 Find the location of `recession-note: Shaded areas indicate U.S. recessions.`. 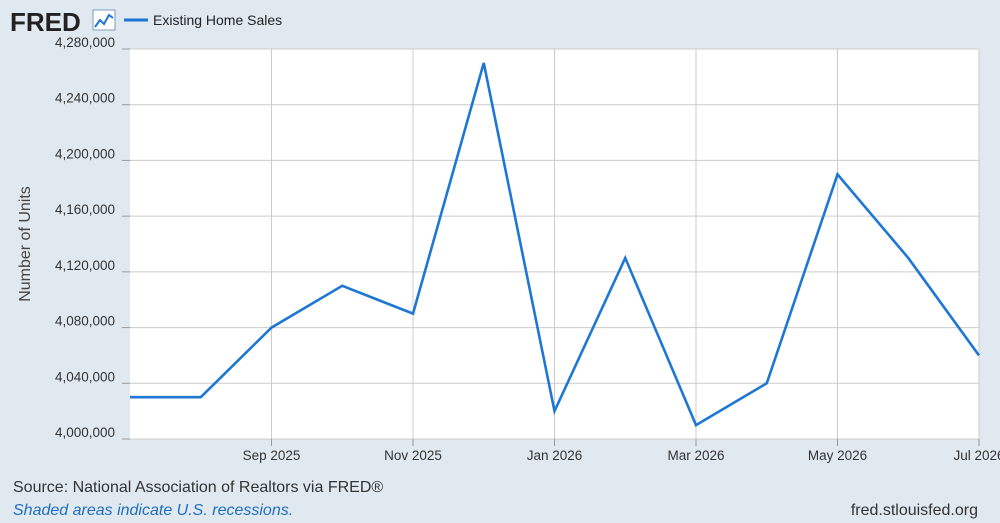

recession-note: Shaded areas indicate U.S. recessions. is located at coordinates (153, 510).